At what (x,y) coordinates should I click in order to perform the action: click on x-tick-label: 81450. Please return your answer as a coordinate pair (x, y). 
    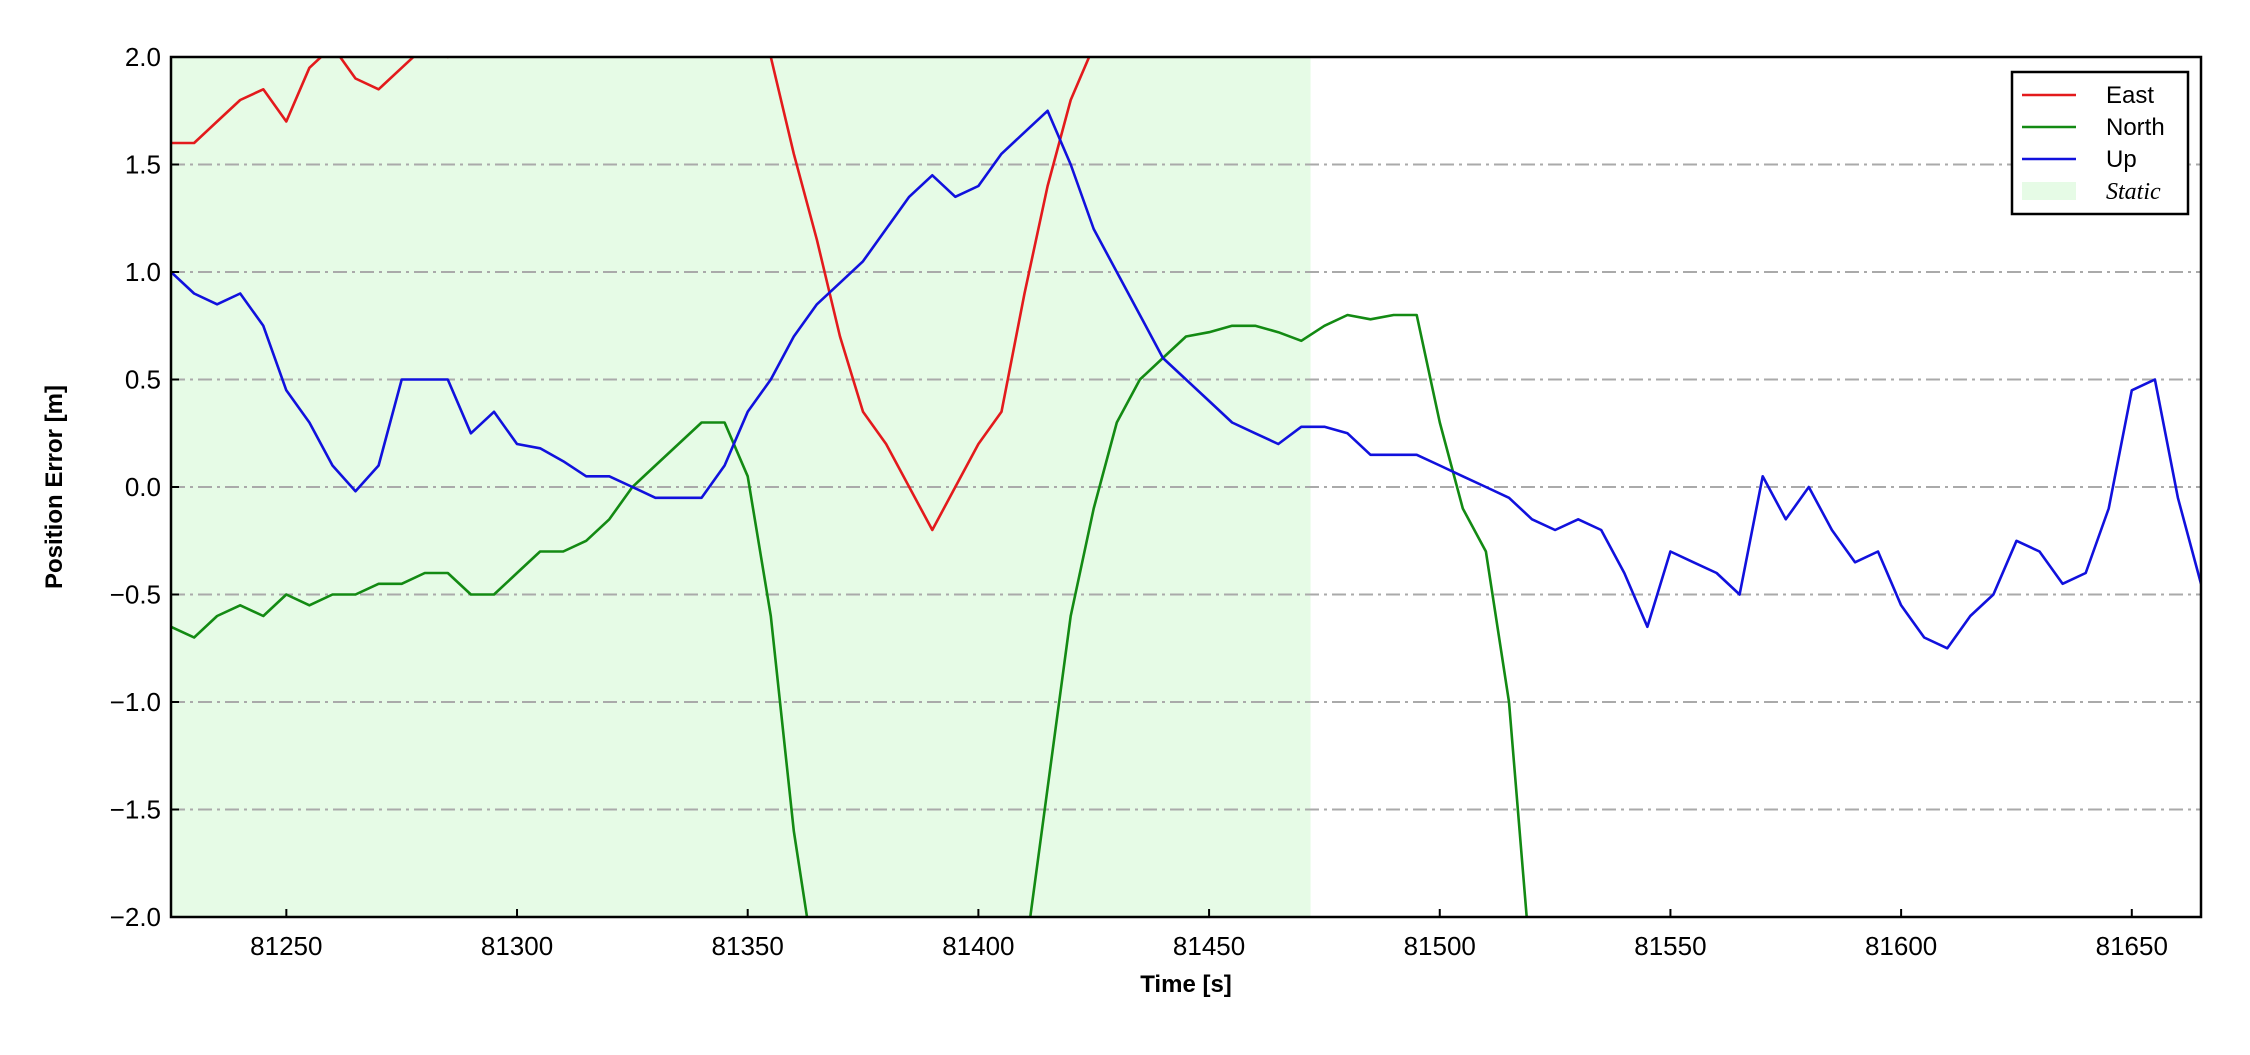
    Looking at the image, I should click on (1209, 946).